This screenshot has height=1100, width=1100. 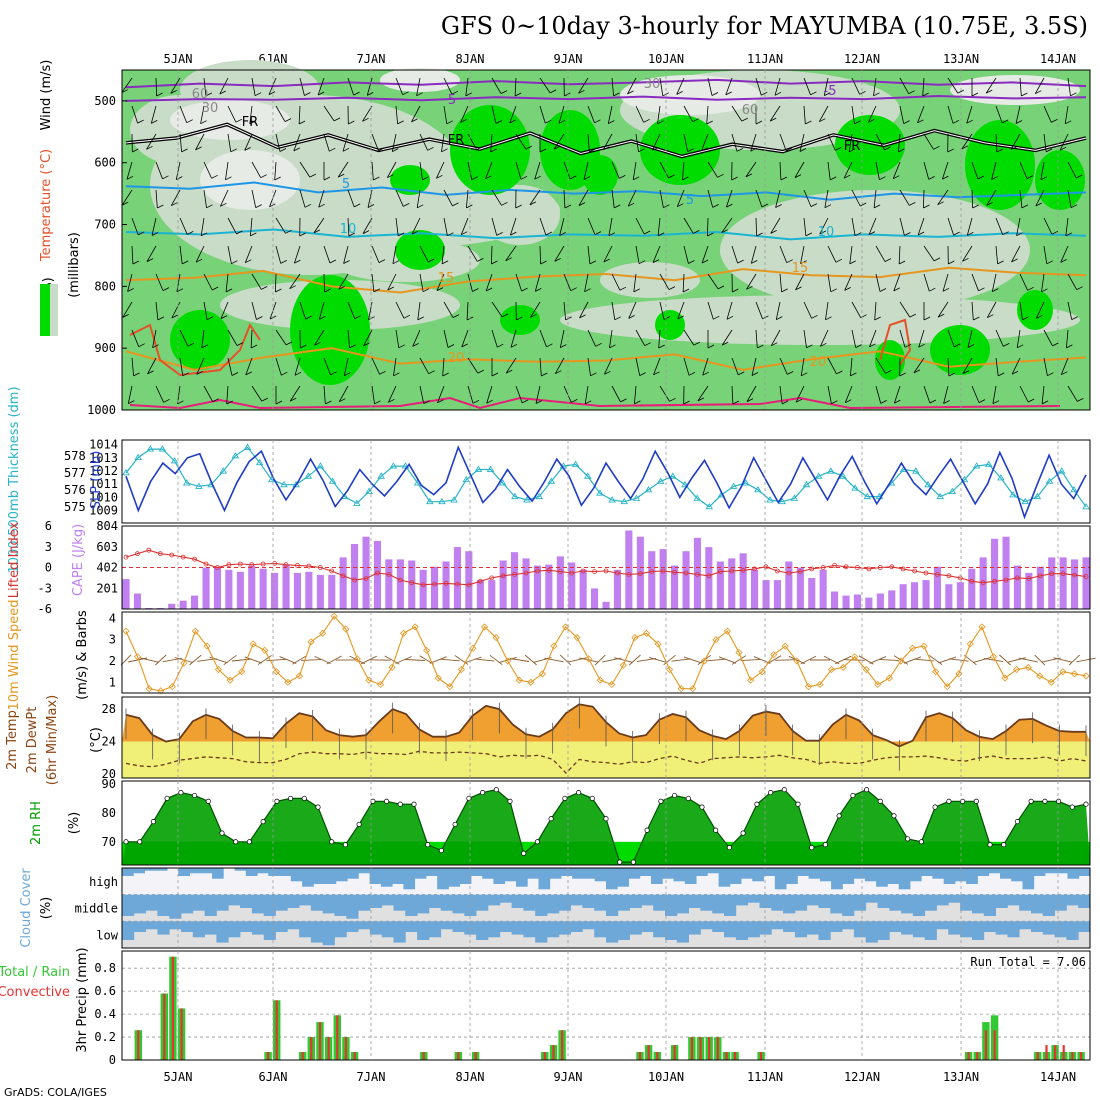 What do you see at coordinates (75, 490) in the screenshot?
I see `thickness-tick-label: 576` at bounding box center [75, 490].